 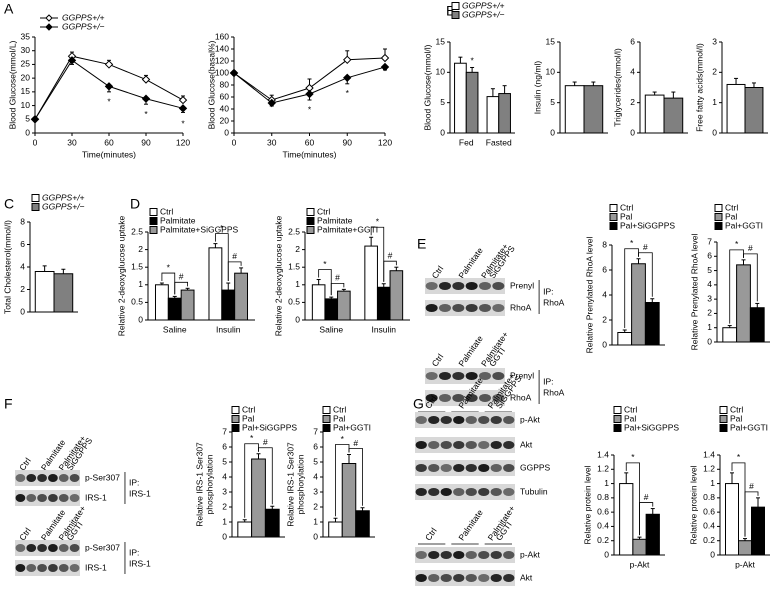 I want to click on panel-letter: E, so click(x=421, y=244).